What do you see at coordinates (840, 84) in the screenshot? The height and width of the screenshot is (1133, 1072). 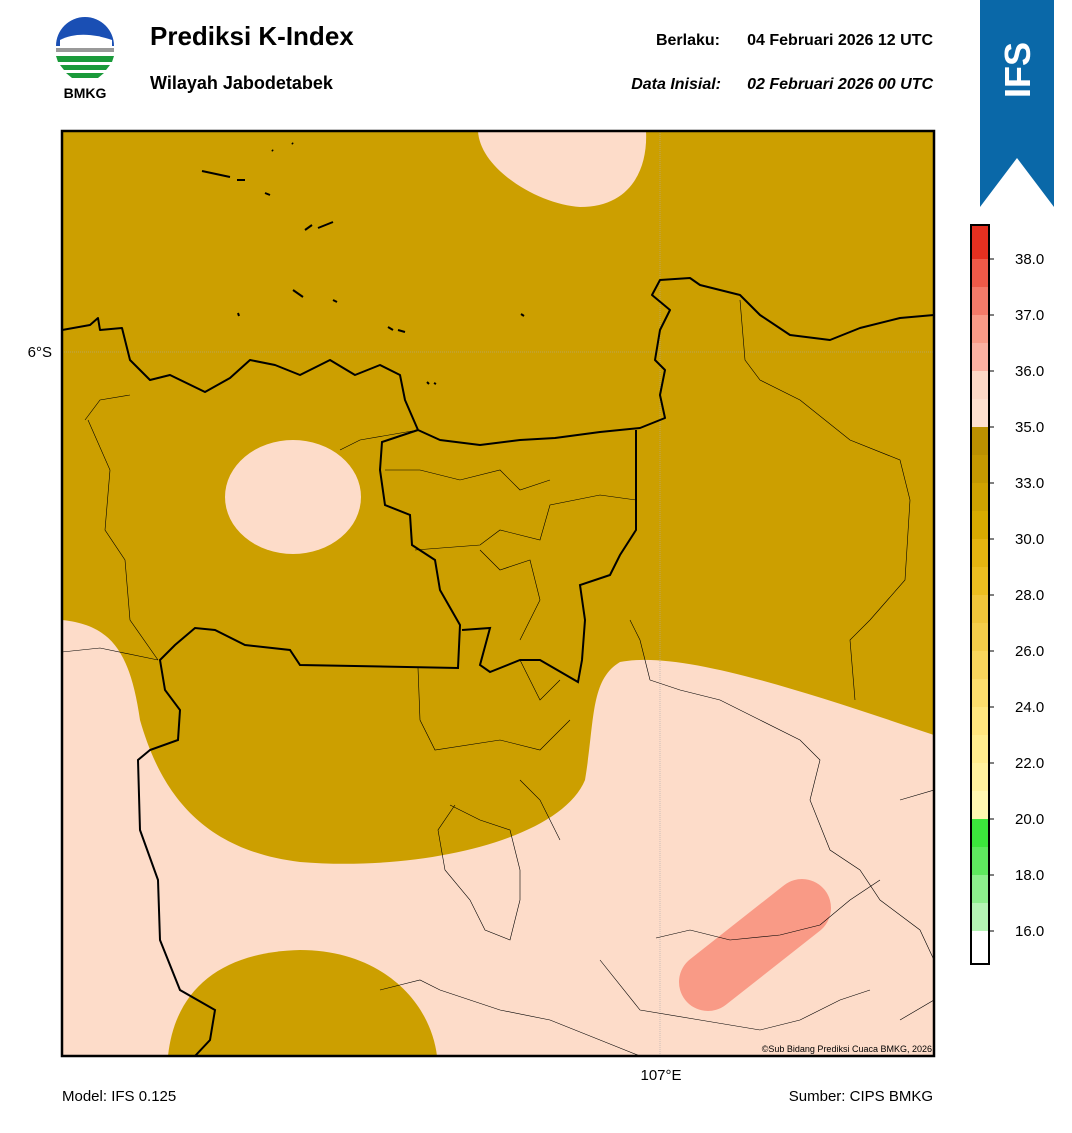 I see `init-time: 02 Februari 2026 00 UTC` at bounding box center [840, 84].